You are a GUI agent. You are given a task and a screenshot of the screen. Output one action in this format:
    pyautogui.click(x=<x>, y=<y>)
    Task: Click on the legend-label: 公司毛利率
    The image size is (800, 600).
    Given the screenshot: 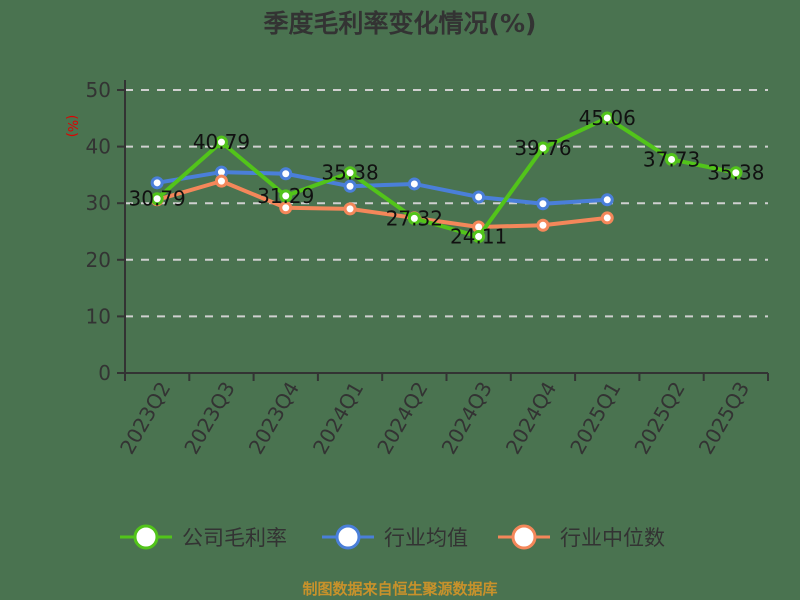 What is the action you would take?
    pyautogui.click(x=234, y=538)
    